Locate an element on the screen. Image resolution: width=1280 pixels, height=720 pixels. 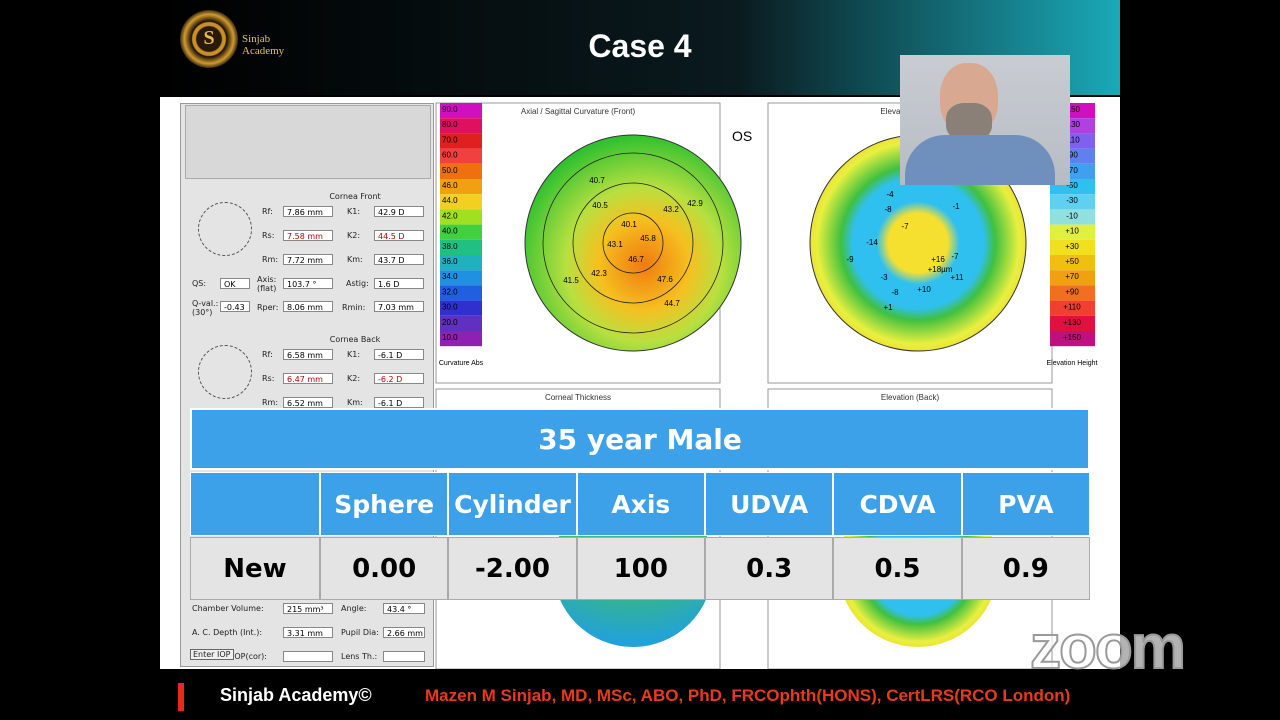
table-cell: 100 is located at coordinates (640, 568).